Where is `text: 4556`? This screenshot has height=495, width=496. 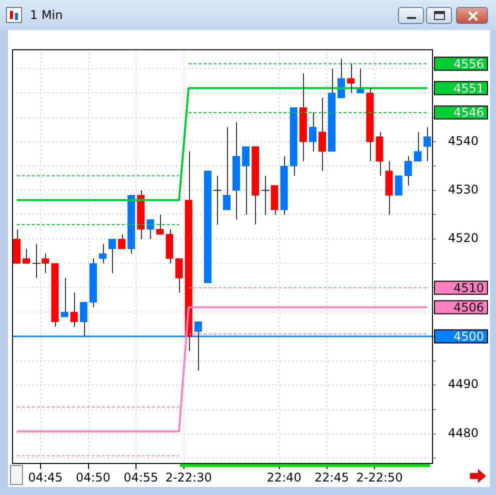
text: 4556 is located at coordinates (468, 63).